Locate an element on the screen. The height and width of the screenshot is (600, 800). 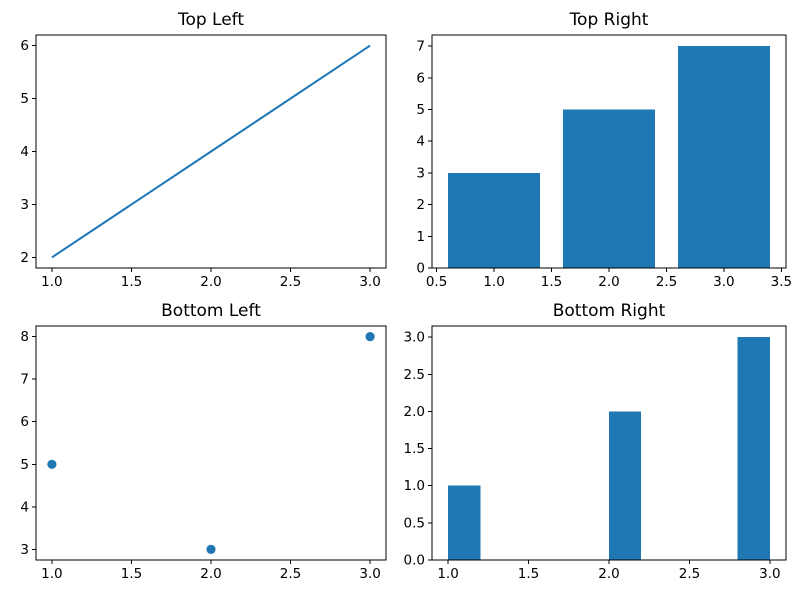
subplot-top-right-title: Top Right is located at coordinates (609, 20).